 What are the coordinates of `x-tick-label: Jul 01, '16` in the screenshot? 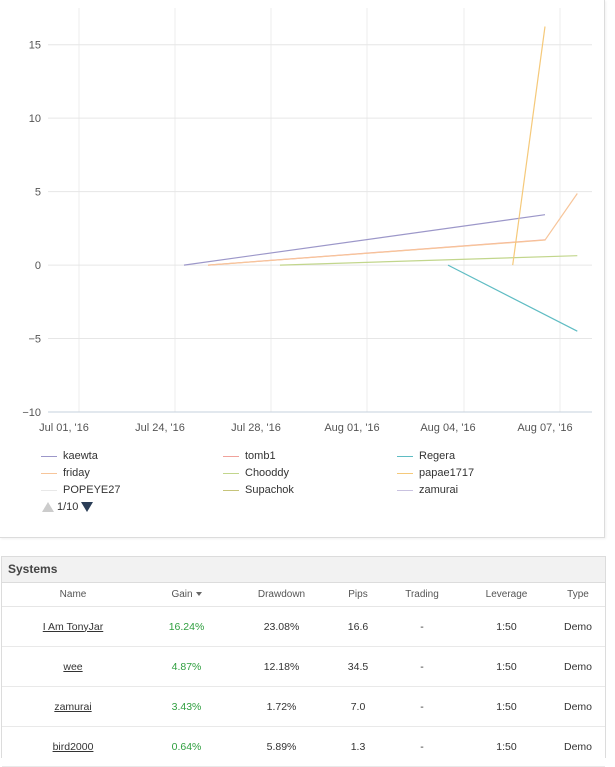 It's located at (64, 428).